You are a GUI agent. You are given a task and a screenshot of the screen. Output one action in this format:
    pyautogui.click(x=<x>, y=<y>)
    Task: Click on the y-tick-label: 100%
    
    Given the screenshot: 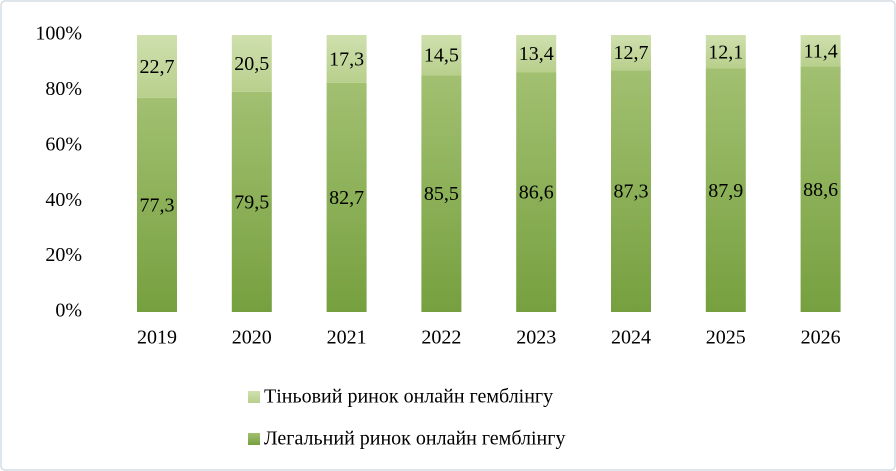 What is the action you would take?
    pyautogui.click(x=58, y=34)
    